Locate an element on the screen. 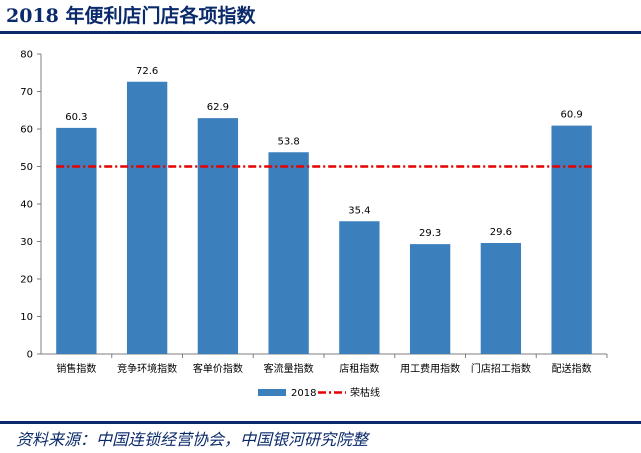  x-tick-label: 店租指数 is located at coordinates (359, 368).